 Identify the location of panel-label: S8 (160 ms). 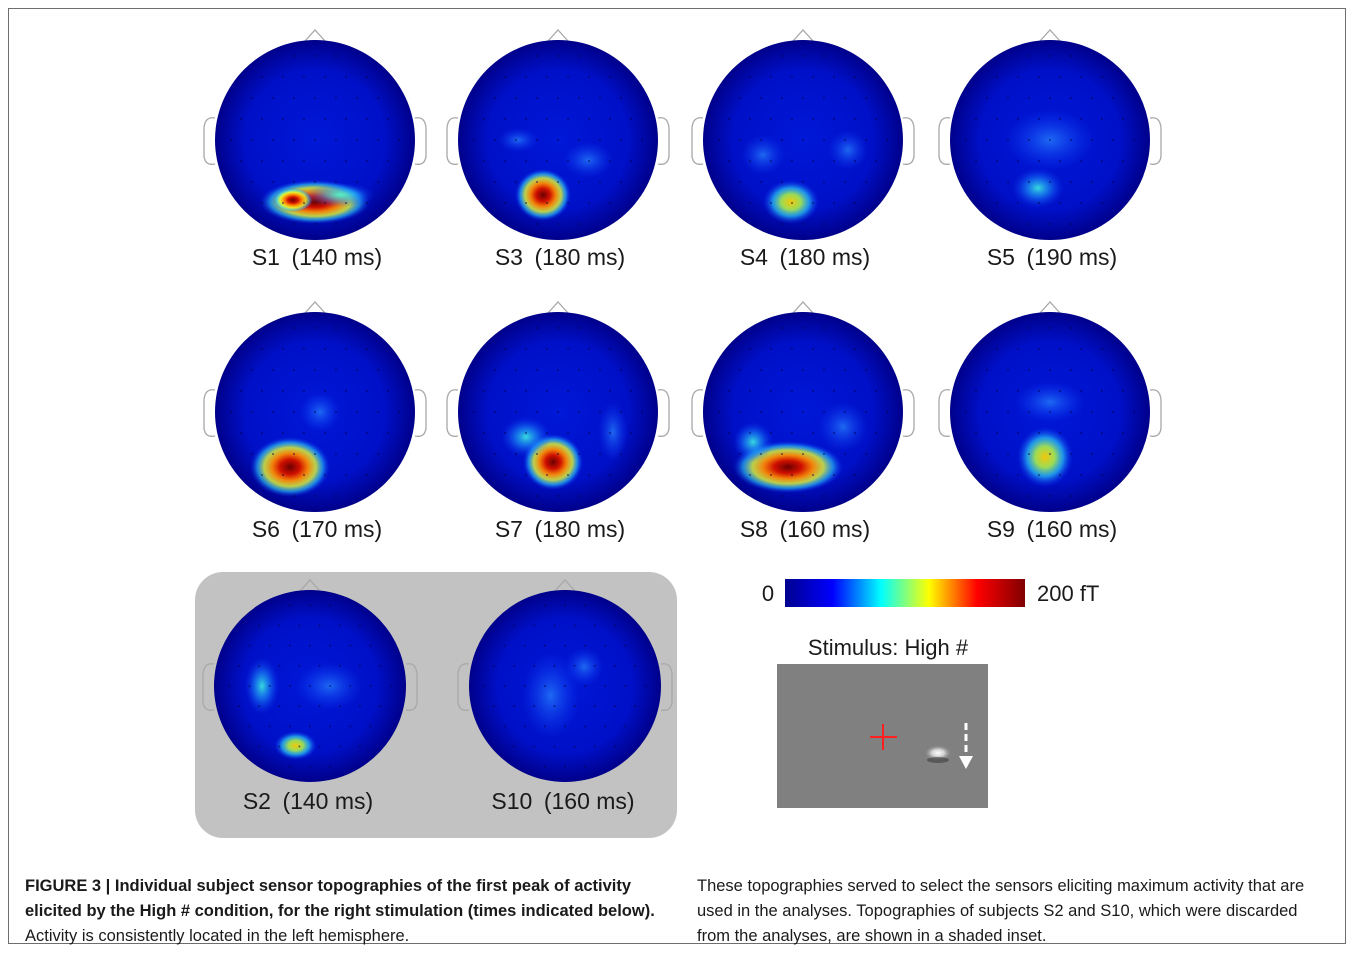
(805, 529).